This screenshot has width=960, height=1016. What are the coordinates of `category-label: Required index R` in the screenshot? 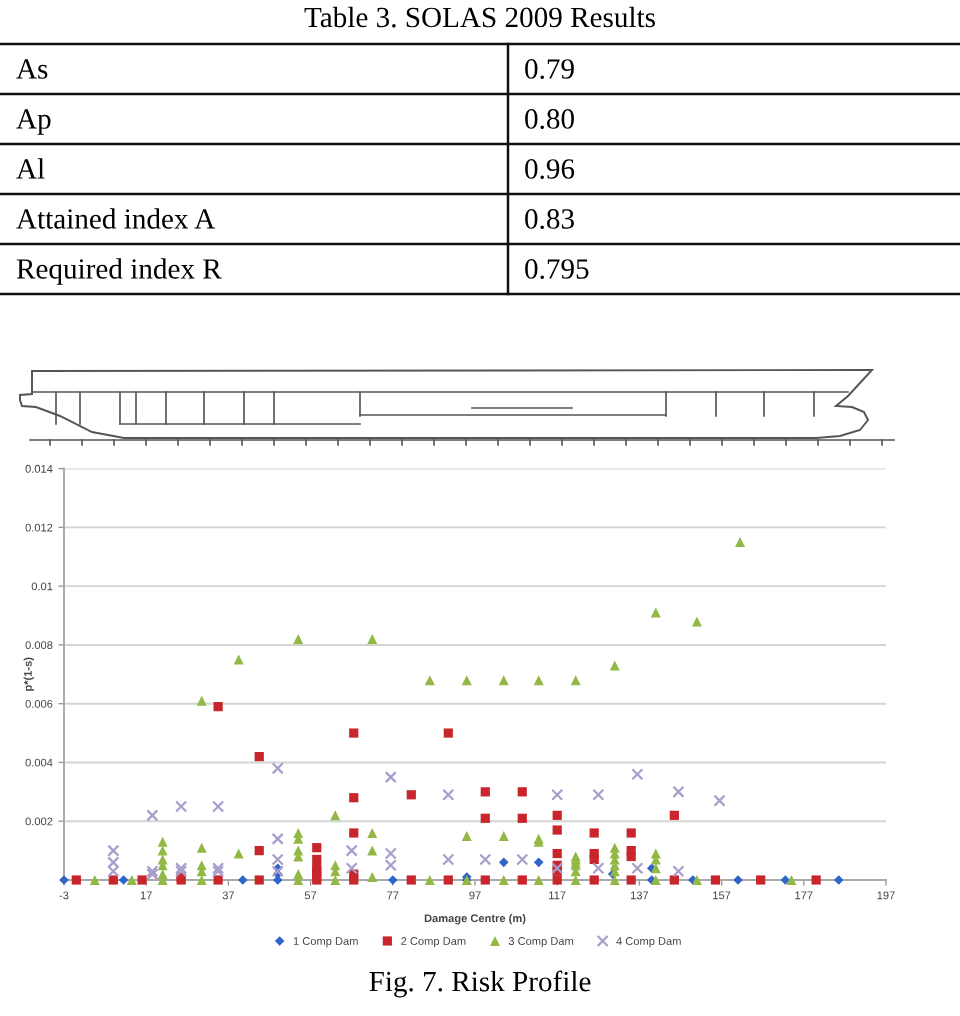 It's located at (119, 271).